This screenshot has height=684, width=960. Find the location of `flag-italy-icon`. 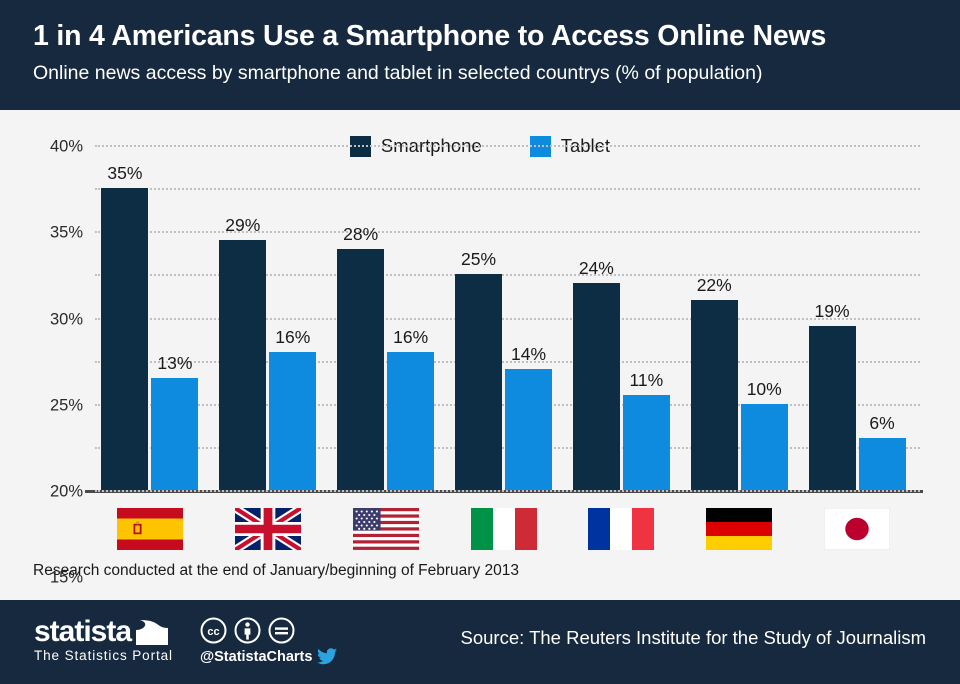

flag-italy-icon is located at coordinates (503, 529).